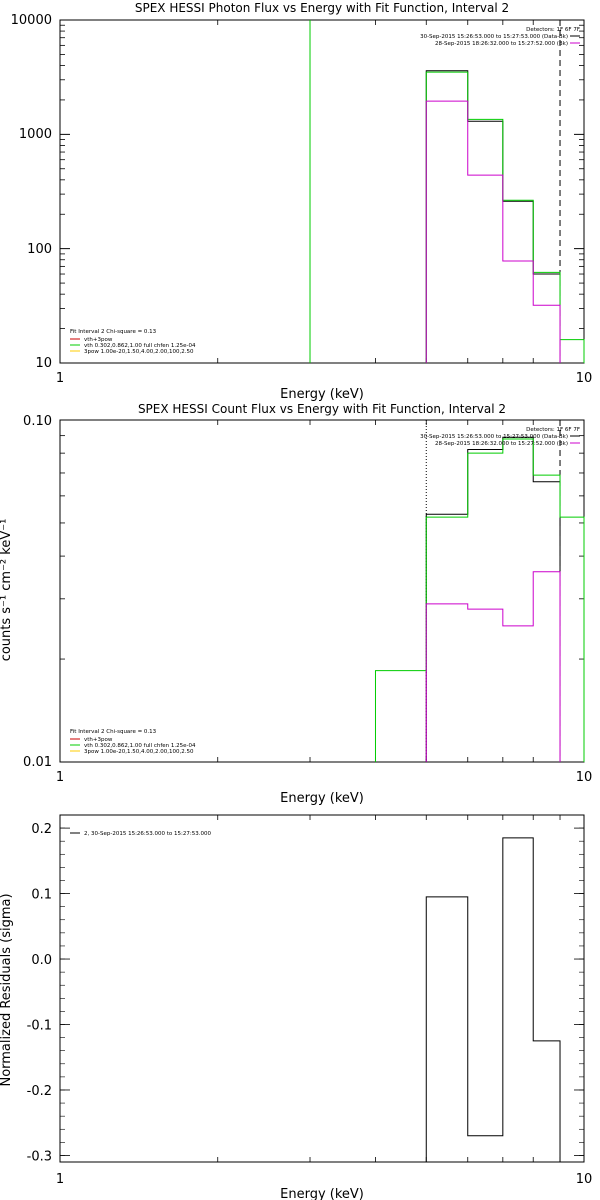  Describe the element at coordinates (39, 1091) in the screenshot. I see `y-tick-label: -0.2` at that location.